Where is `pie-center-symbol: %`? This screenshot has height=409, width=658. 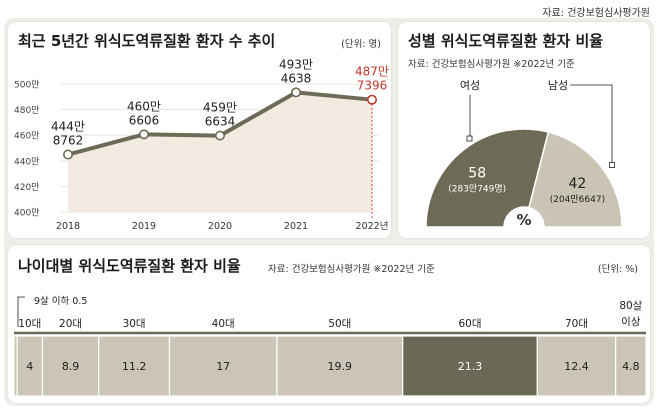
pie-center-symbol: % is located at coordinates (523, 220).